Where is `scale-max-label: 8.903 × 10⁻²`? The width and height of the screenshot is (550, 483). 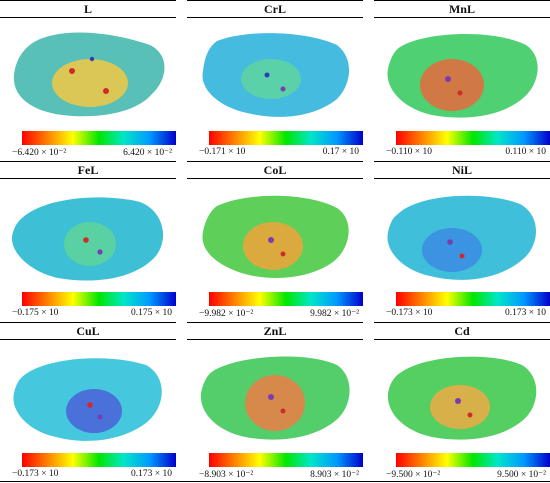 scale-max-label: 8.903 × 10⁻² is located at coordinates (334, 475).